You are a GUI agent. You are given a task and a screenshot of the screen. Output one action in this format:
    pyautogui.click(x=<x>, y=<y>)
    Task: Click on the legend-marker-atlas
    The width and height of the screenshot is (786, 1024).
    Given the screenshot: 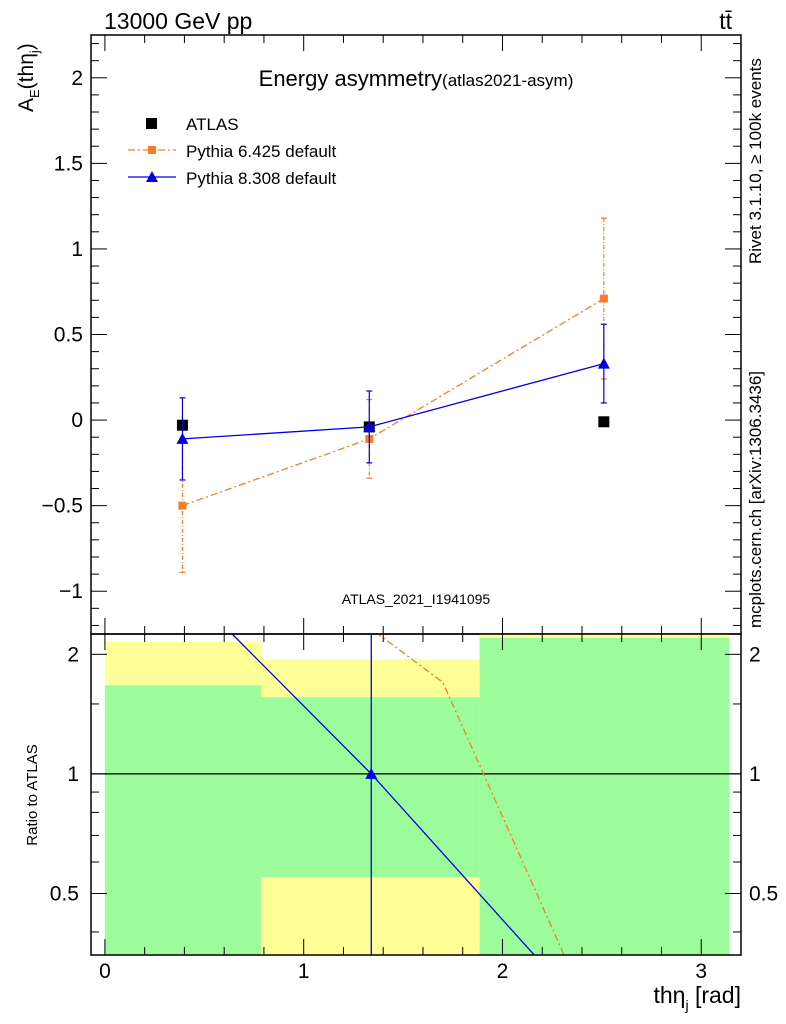 What is the action you would take?
    pyautogui.click(x=151, y=123)
    